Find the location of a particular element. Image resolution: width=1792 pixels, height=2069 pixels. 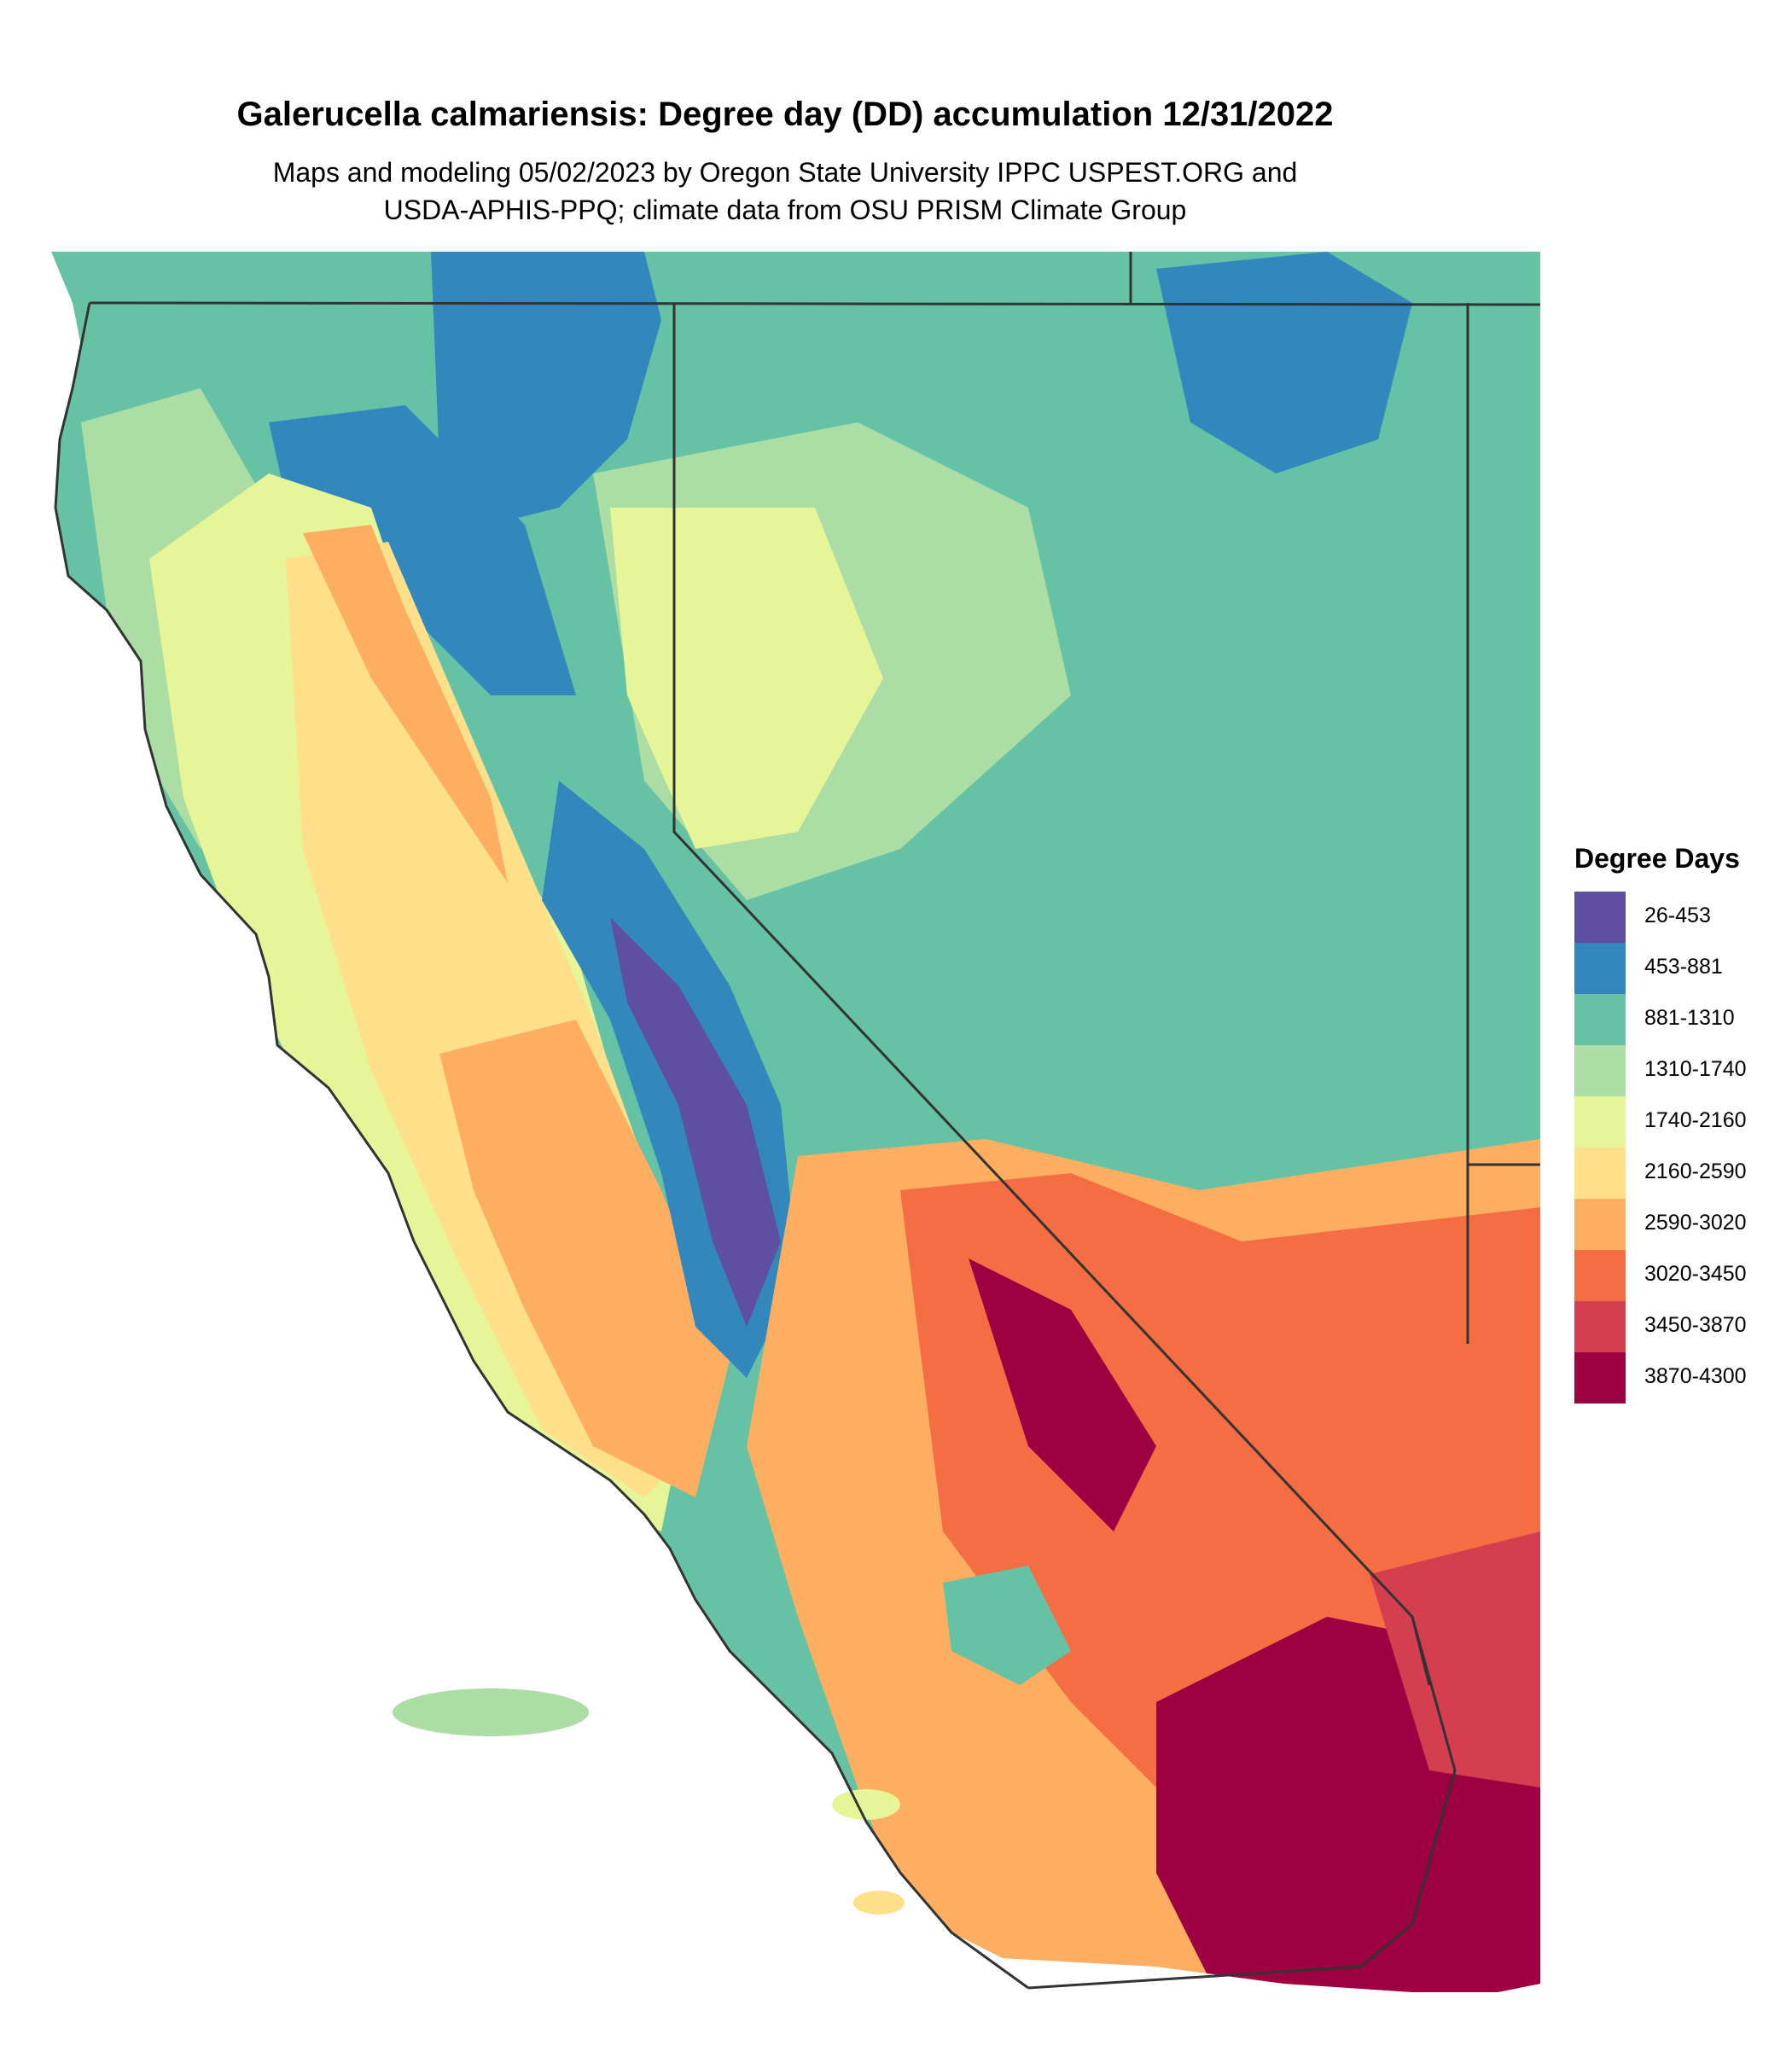

legend-label: 3450-3870 is located at coordinates (1695, 1325).